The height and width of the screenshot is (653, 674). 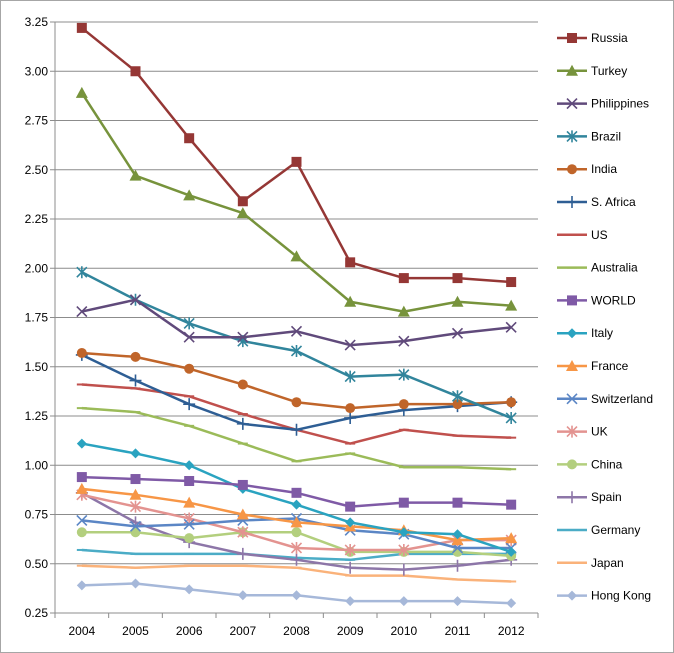 I want to click on legend-label: China, so click(x=607, y=464).